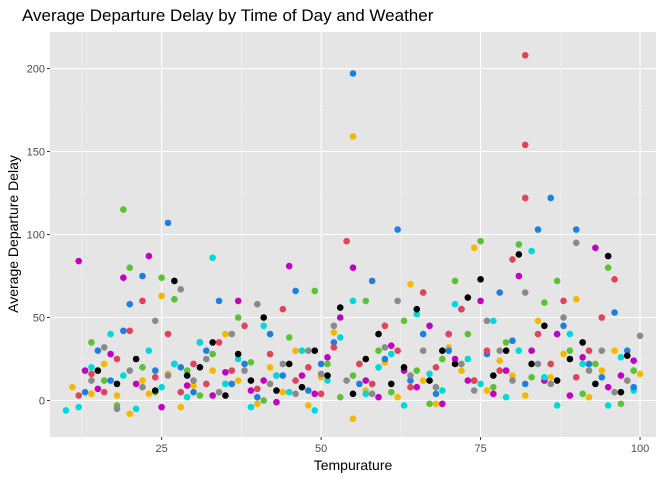  Describe the element at coordinates (36, 153) in the screenshot. I see `y-tick-label: 150` at that location.